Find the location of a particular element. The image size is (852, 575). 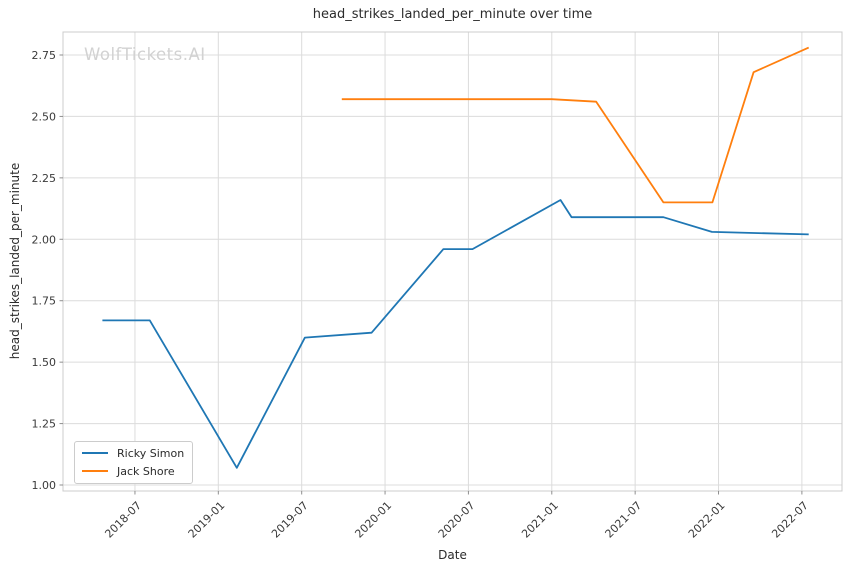

y-tick-label: 1.25 is located at coordinates (44, 424).